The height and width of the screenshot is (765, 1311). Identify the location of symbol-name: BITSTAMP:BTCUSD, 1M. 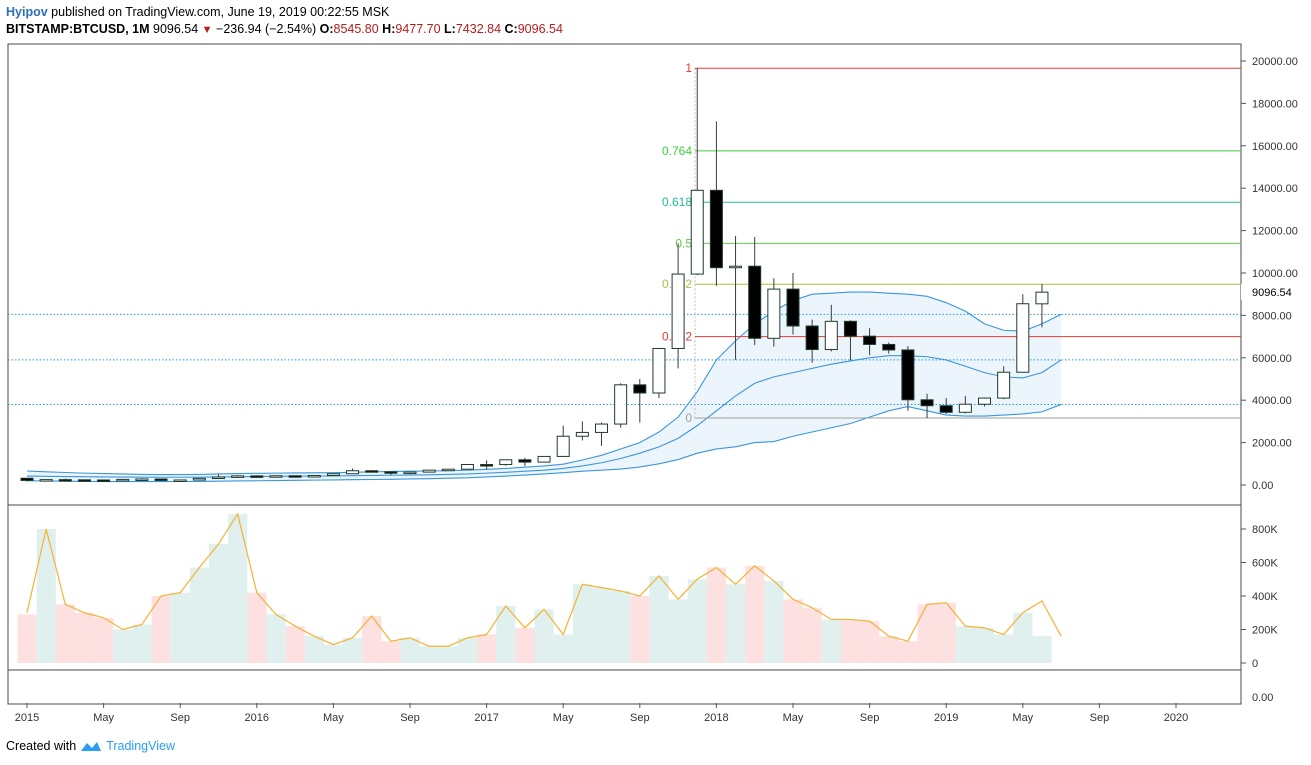
(78, 29).